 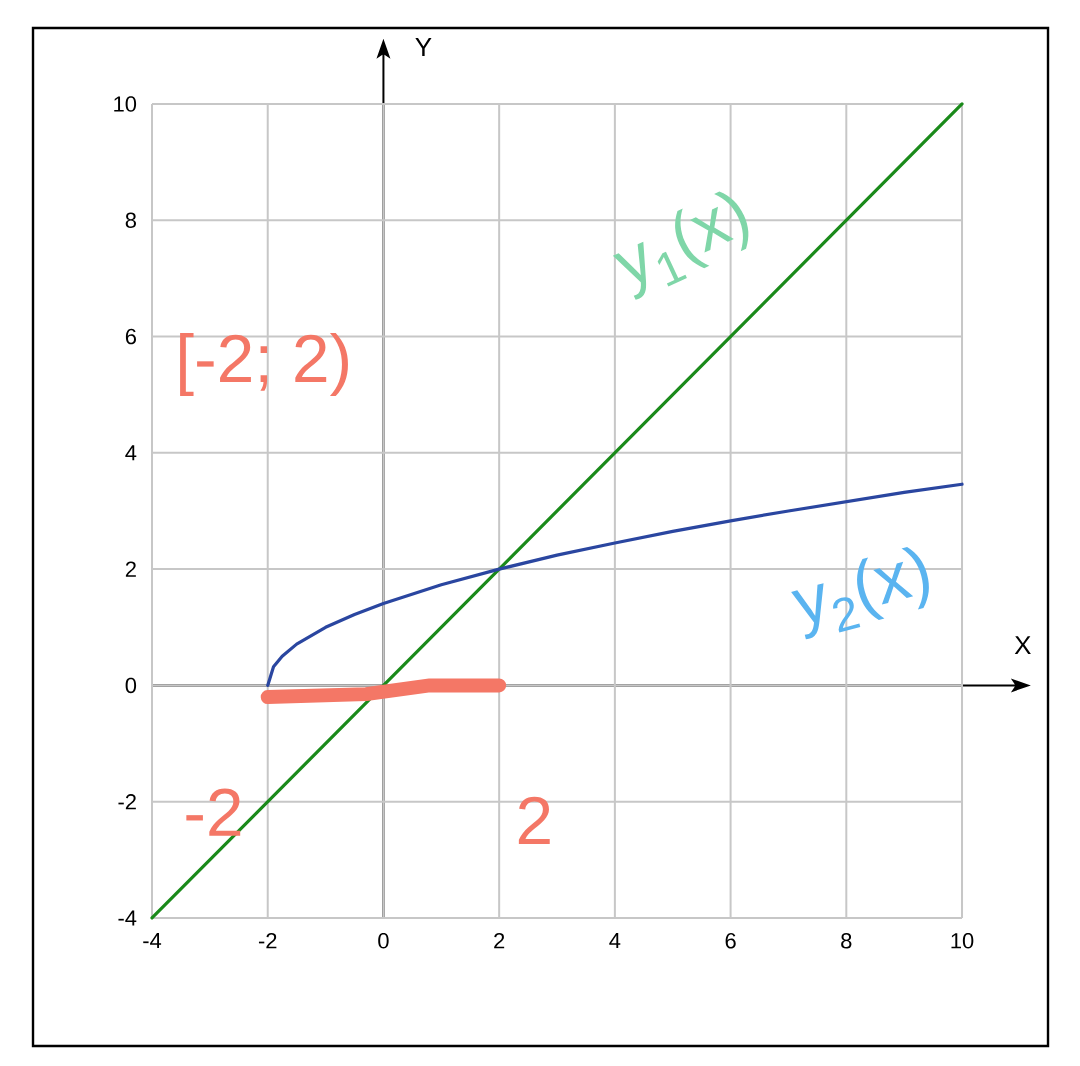 I want to click on x-tick-label: 0, so click(x=383, y=941).